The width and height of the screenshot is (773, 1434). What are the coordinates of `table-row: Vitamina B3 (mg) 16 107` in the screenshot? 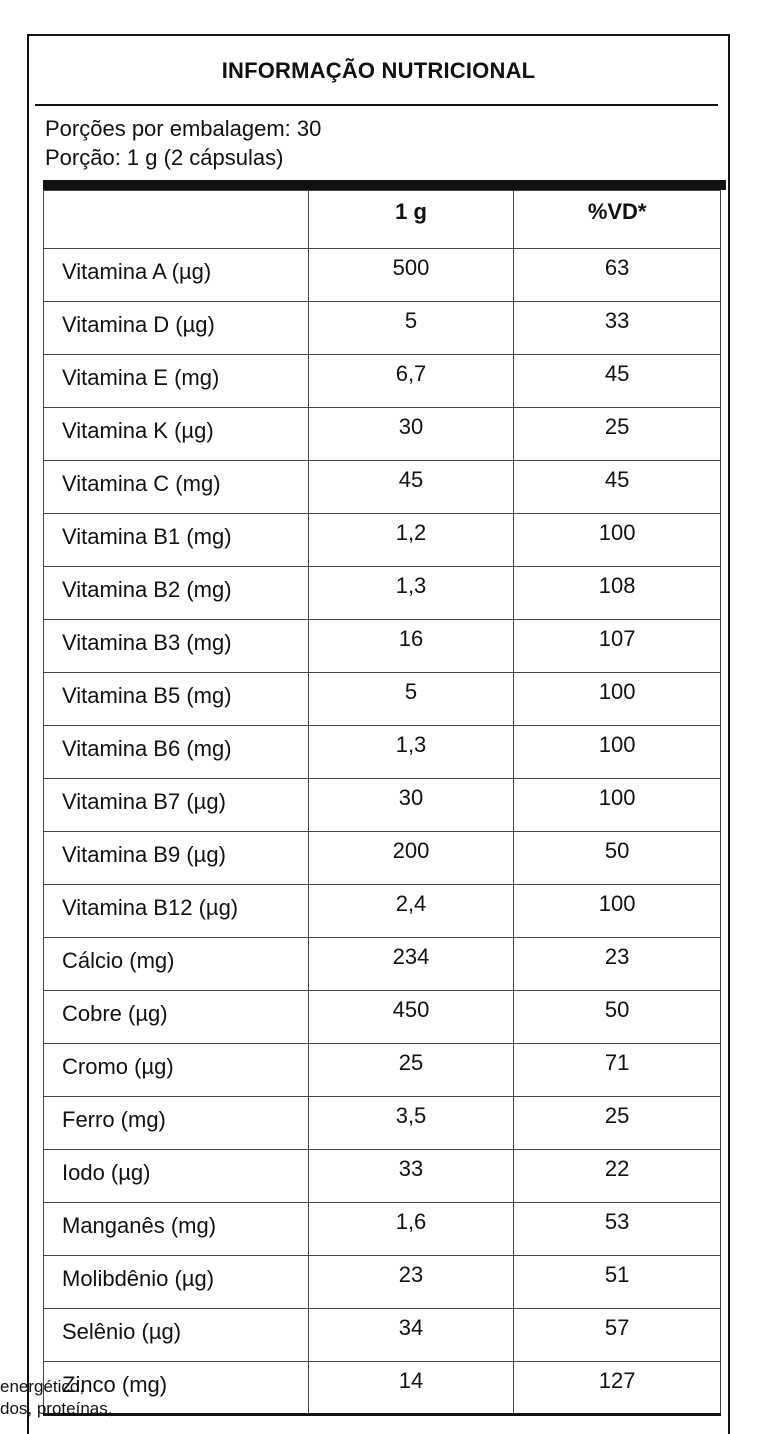 It's located at (382, 646).